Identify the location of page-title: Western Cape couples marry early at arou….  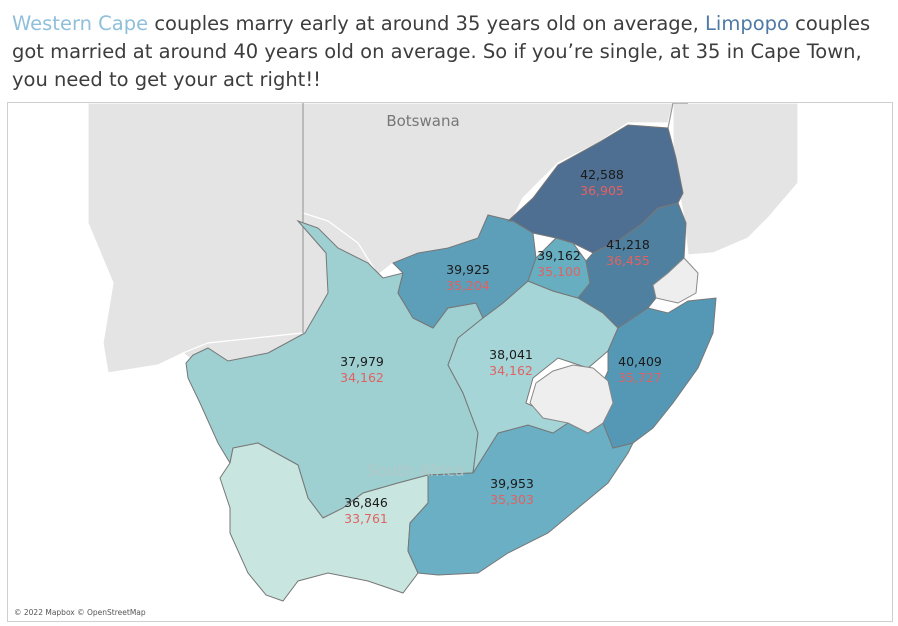
(450, 52).